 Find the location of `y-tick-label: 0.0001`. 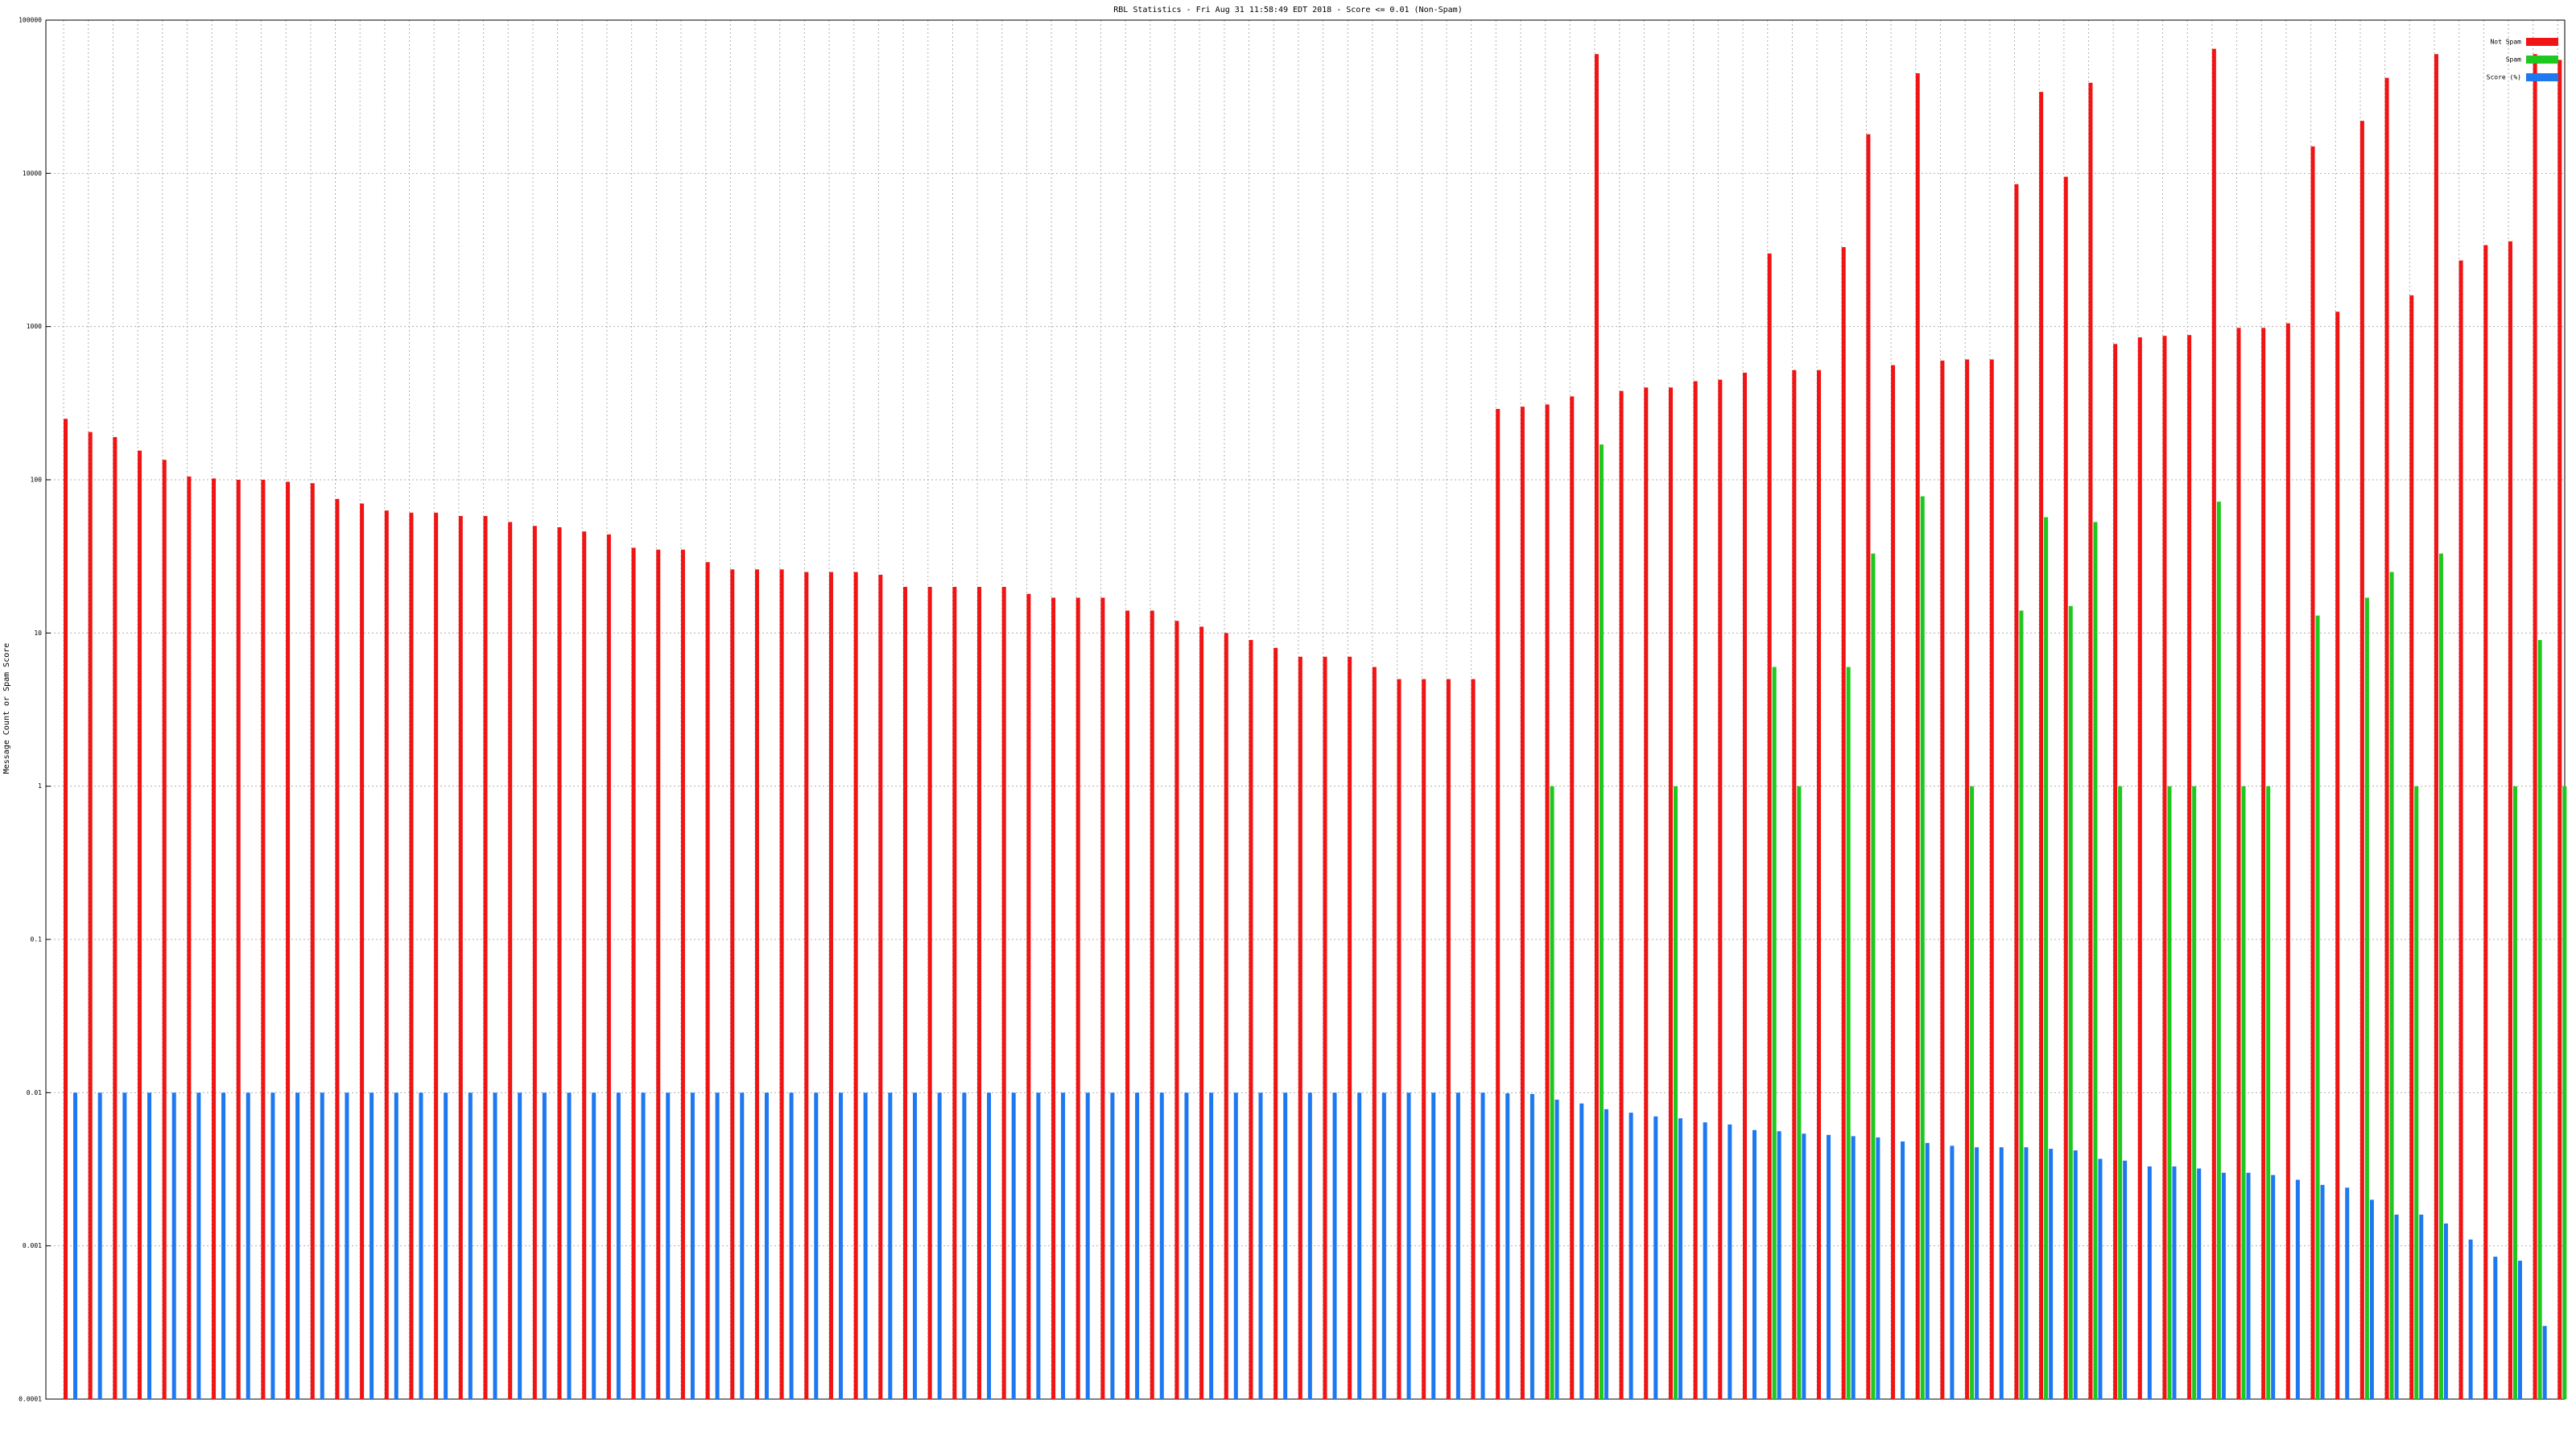

y-tick-label: 0.0001 is located at coordinates (30, 1399).